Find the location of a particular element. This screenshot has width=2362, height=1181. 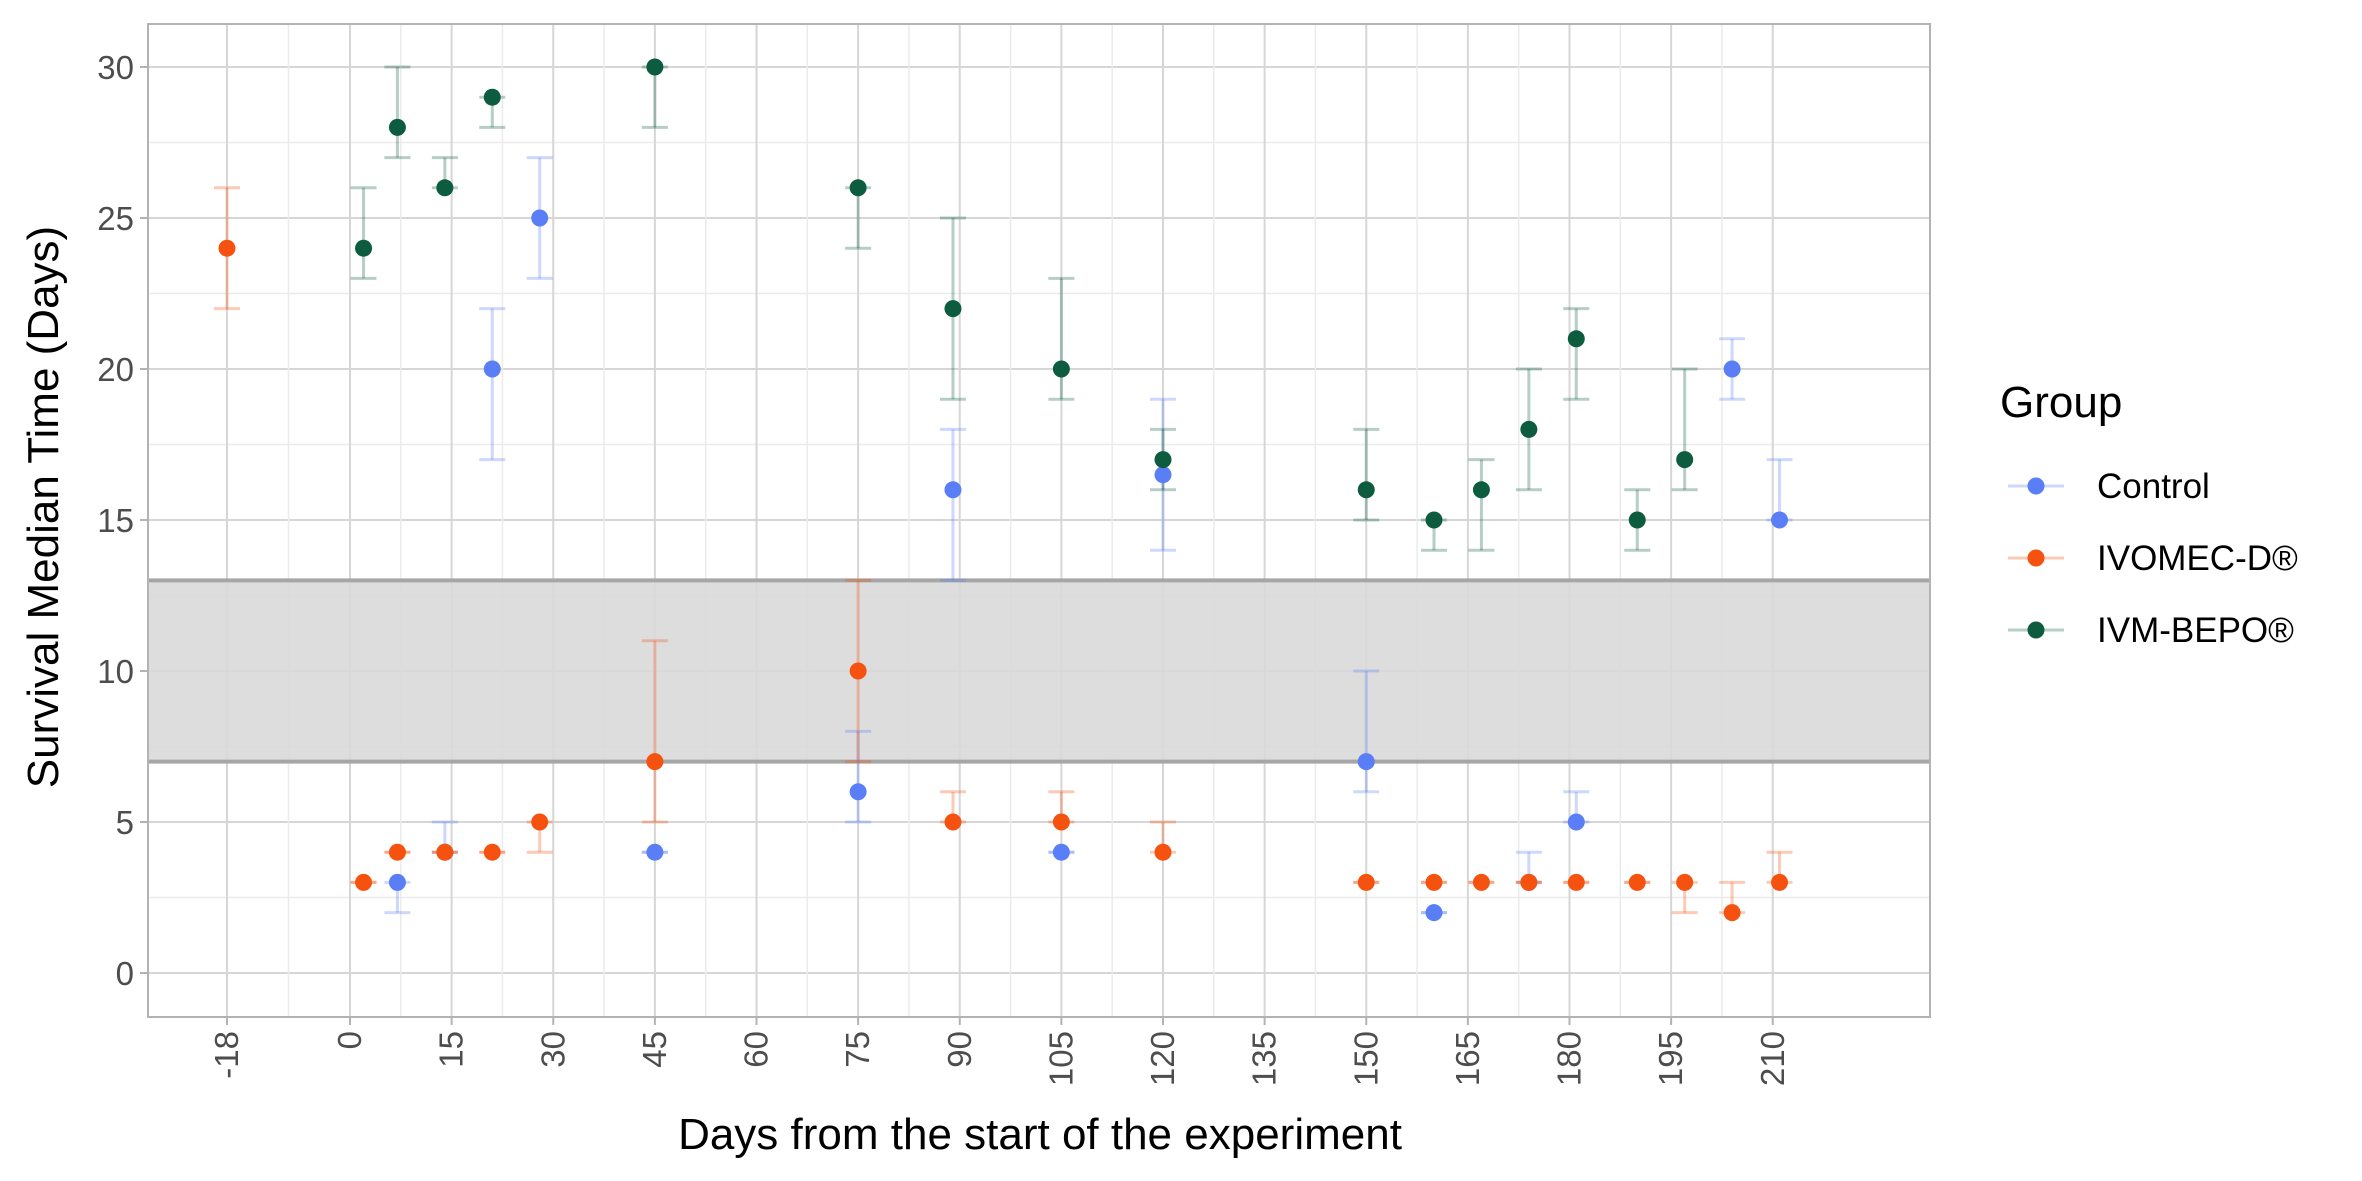

x-tick-label: 180 is located at coordinates (1569, 1058).